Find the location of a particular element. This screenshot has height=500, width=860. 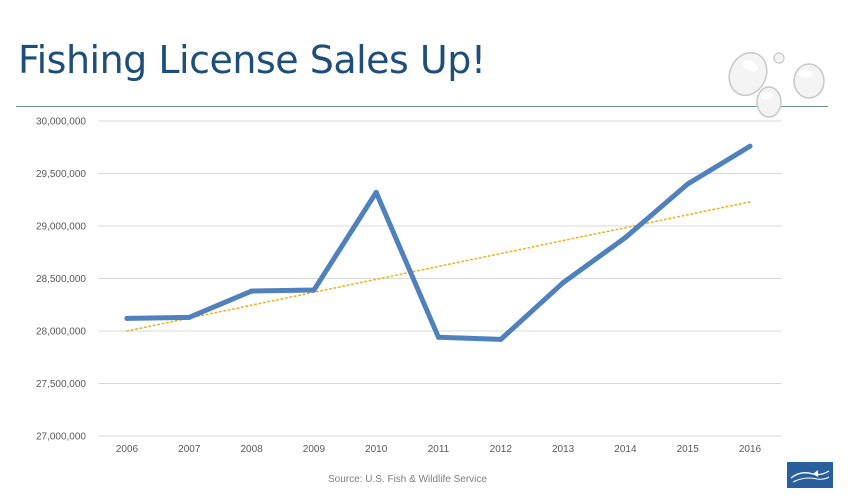

y-tick-label: 30,000,000 is located at coordinates (61, 122).